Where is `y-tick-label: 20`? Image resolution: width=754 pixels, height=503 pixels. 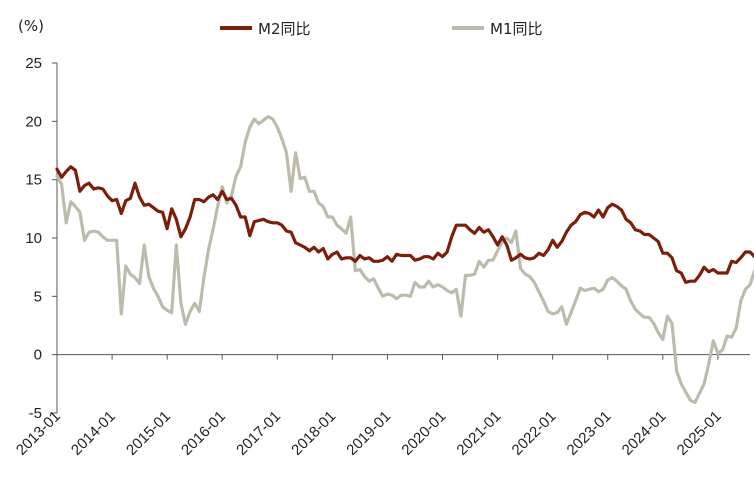
y-tick-label: 20 is located at coordinates (33, 121).